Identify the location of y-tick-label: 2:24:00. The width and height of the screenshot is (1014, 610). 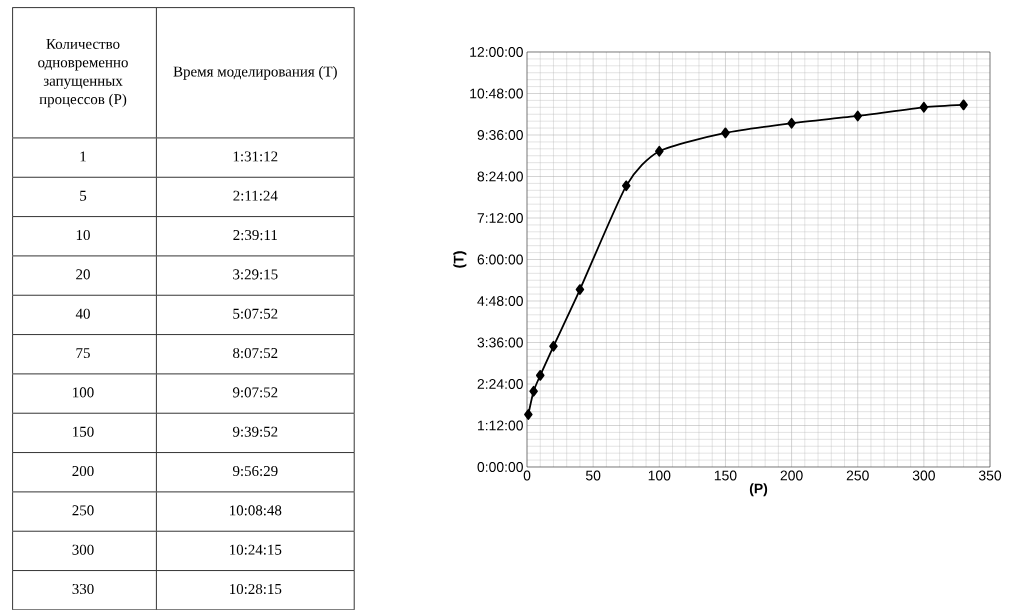
(500, 383).